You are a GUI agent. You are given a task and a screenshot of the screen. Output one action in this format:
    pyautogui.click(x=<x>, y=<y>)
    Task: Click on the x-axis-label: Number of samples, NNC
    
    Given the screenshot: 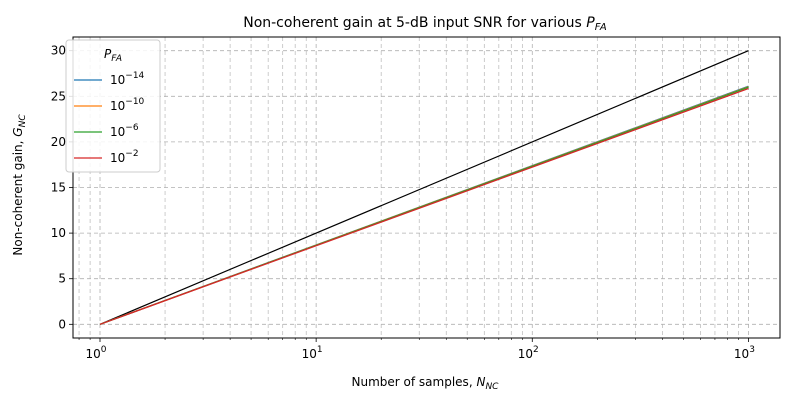 What is the action you would take?
    pyautogui.click(x=426, y=383)
    